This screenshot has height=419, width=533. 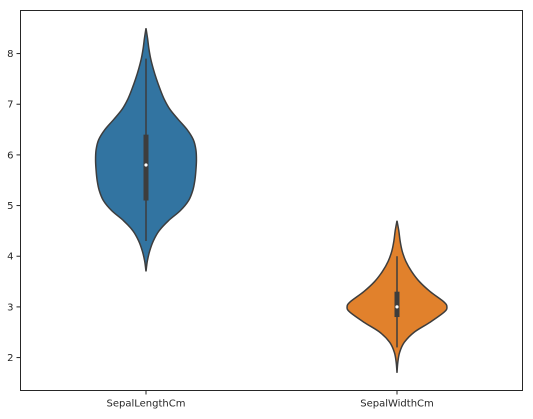 I want to click on y-tick-label: 2, so click(x=10, y=358).